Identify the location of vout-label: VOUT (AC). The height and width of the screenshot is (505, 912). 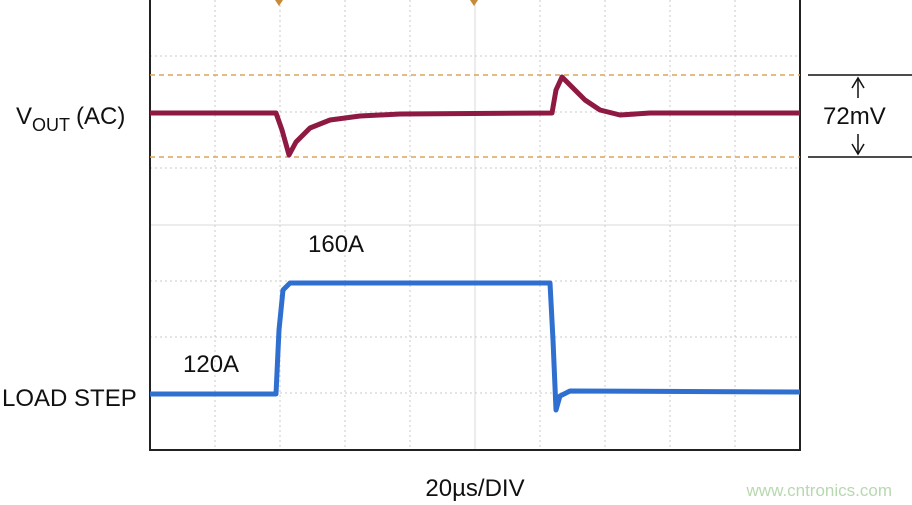
(70, 119).